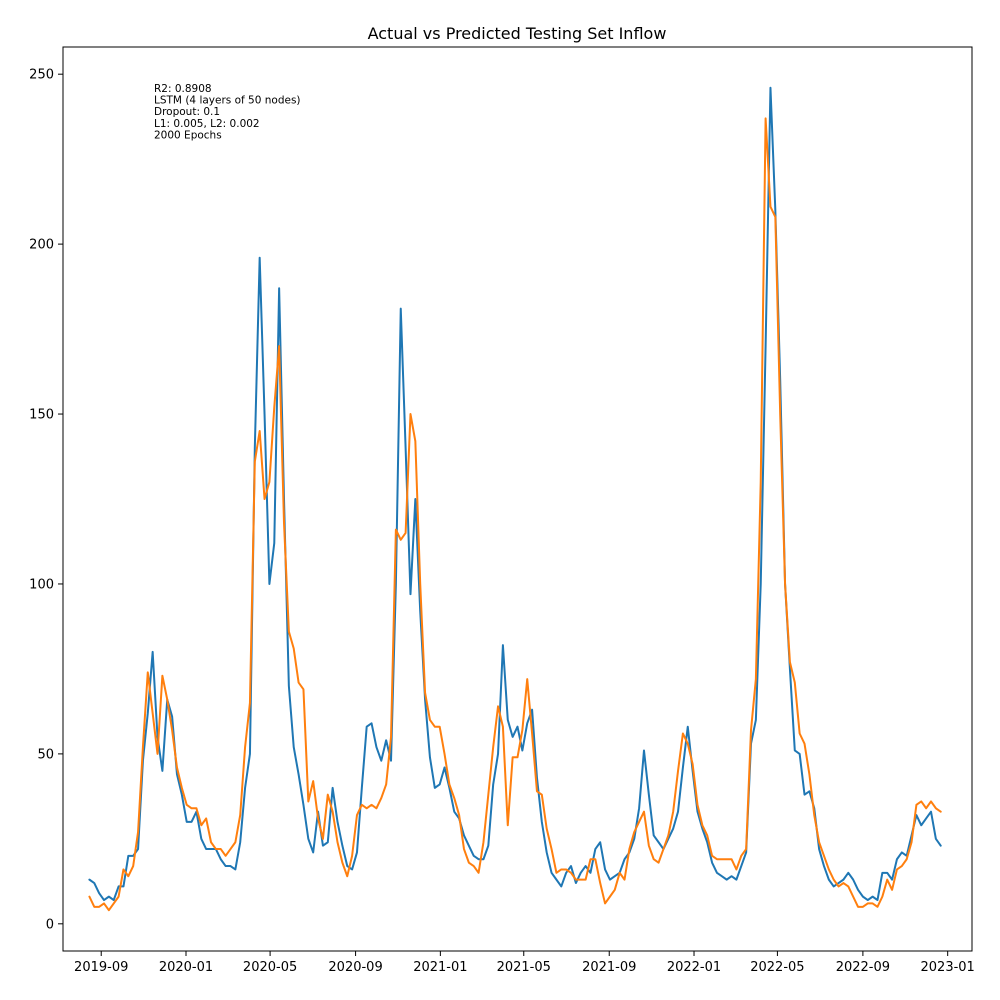 Image resolution: width=1000 pixels, height=1000 pixels. Describe the element at coordinates (694, 967) in the screenshot. I see `x-tick-label: 2022-01` at that location.